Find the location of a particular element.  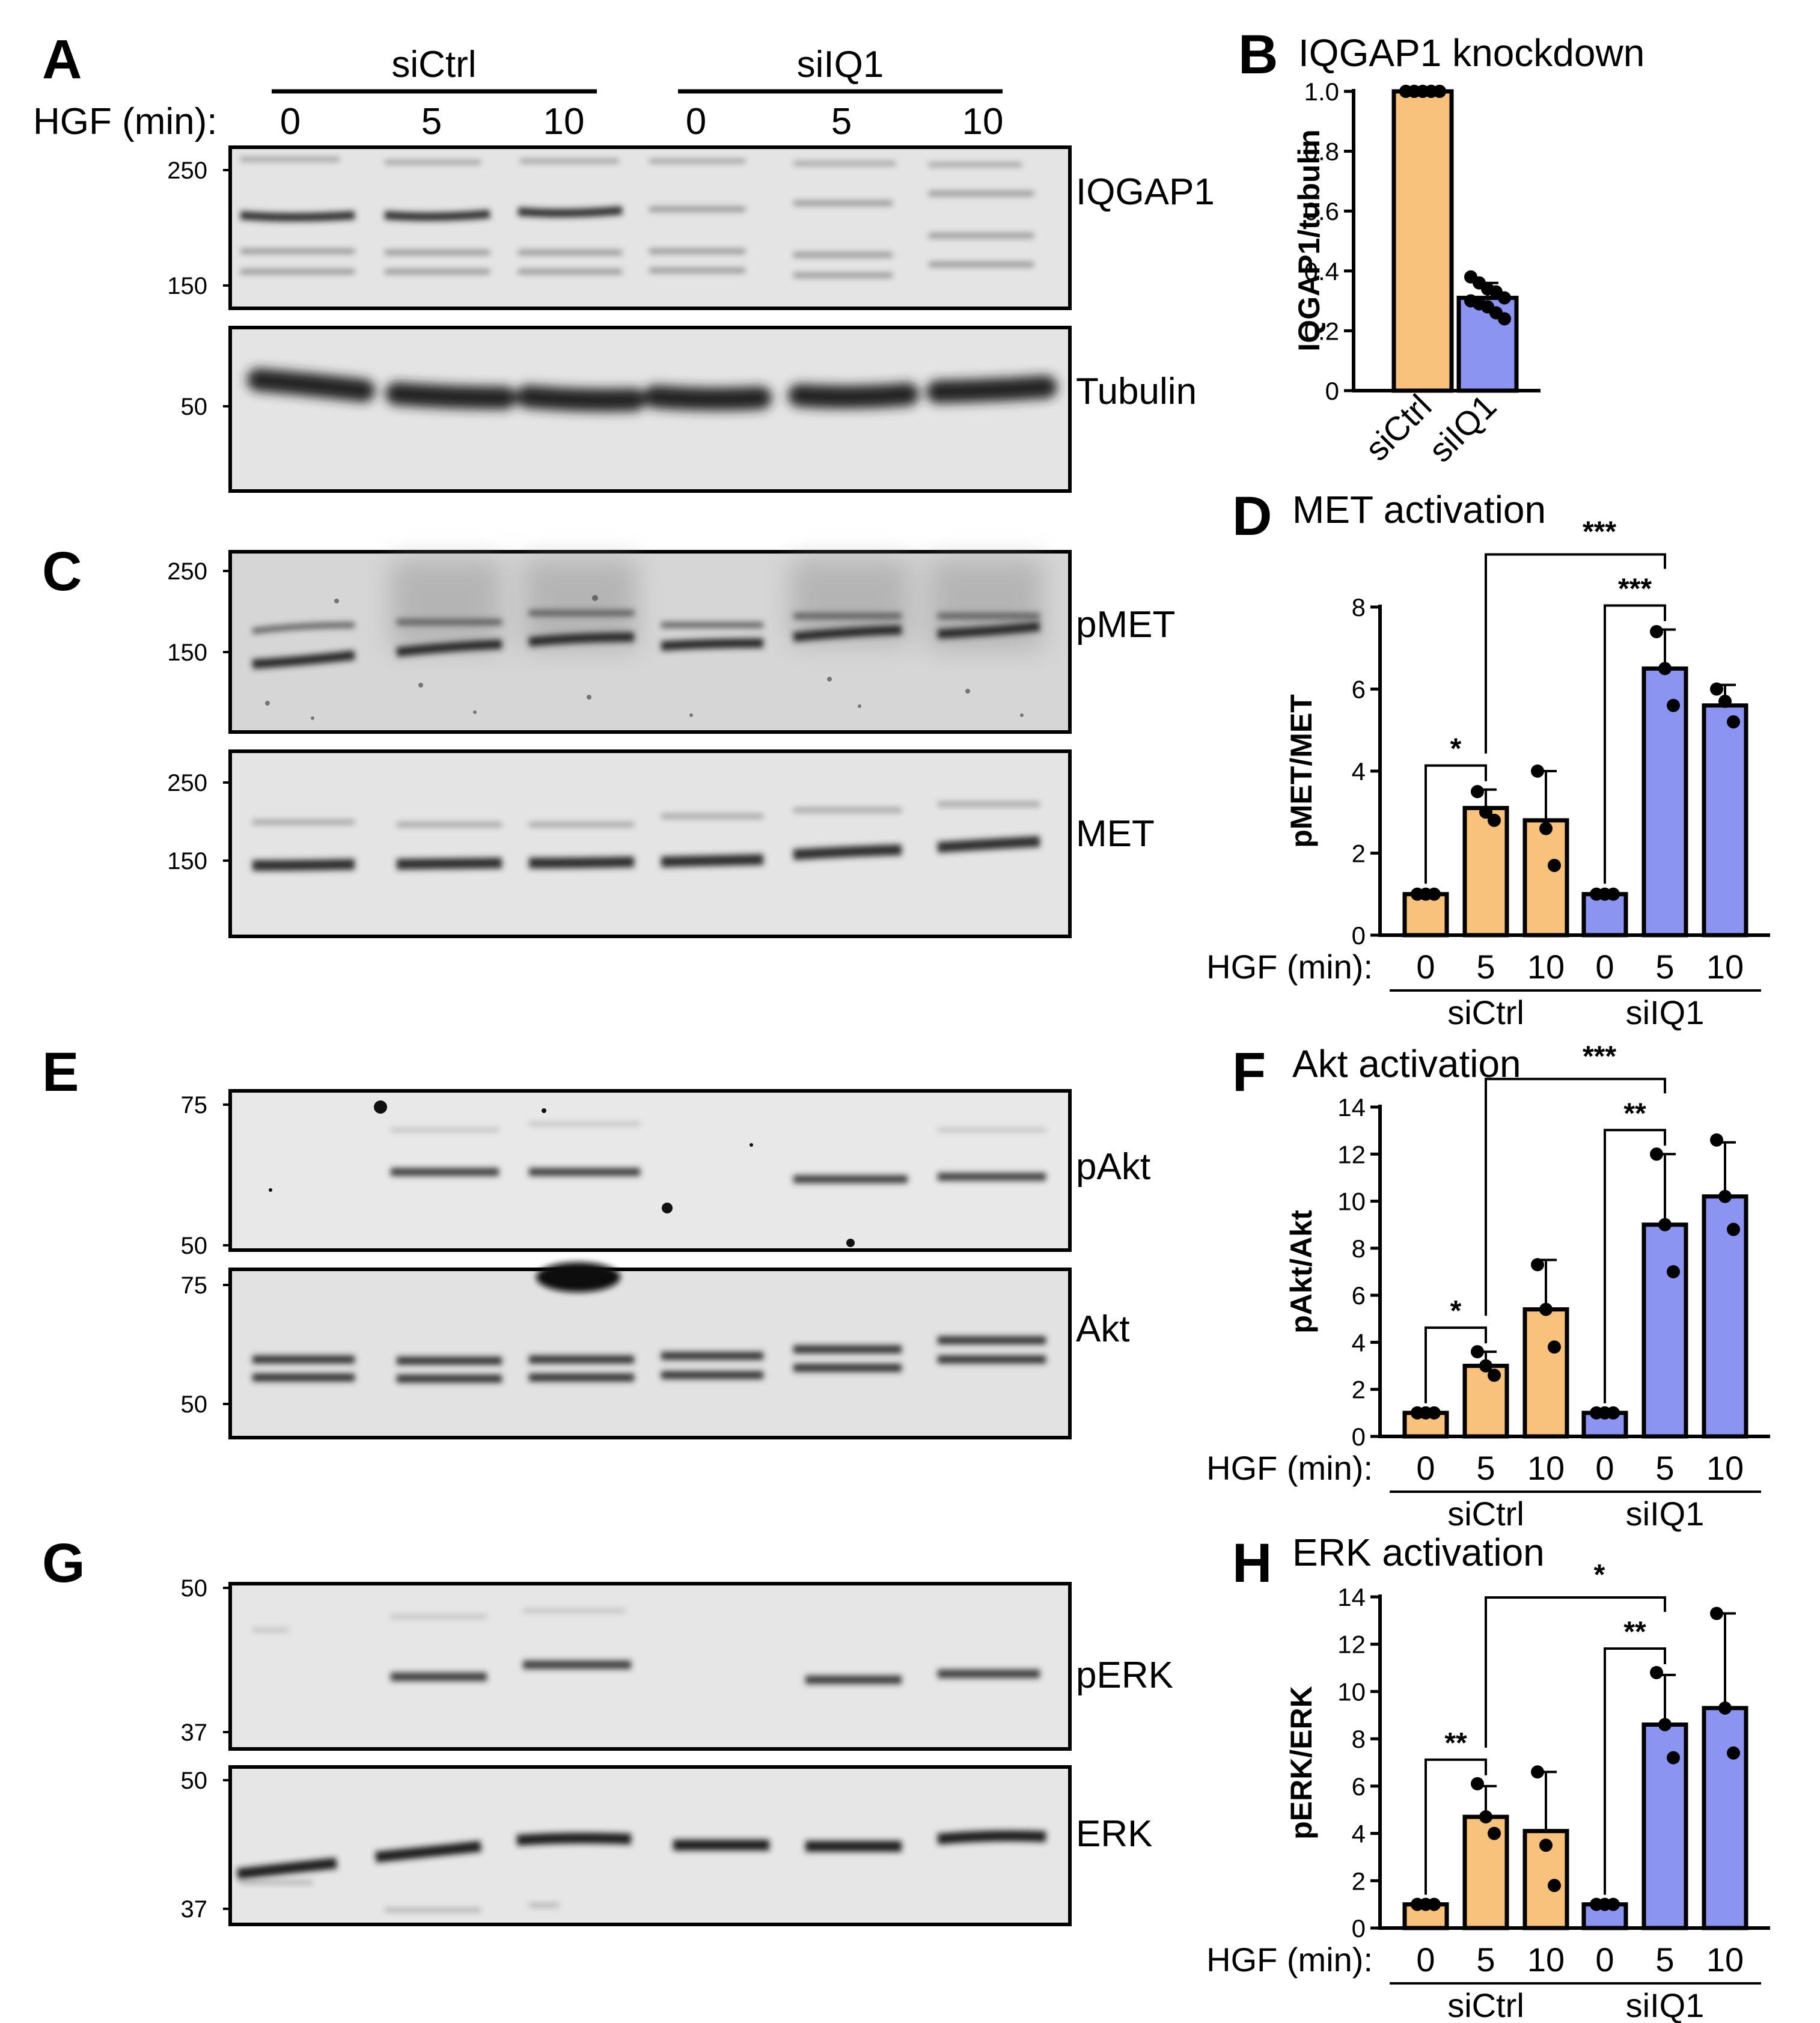

y-tick-label: 14 is located at coordinates (1352, 1597).